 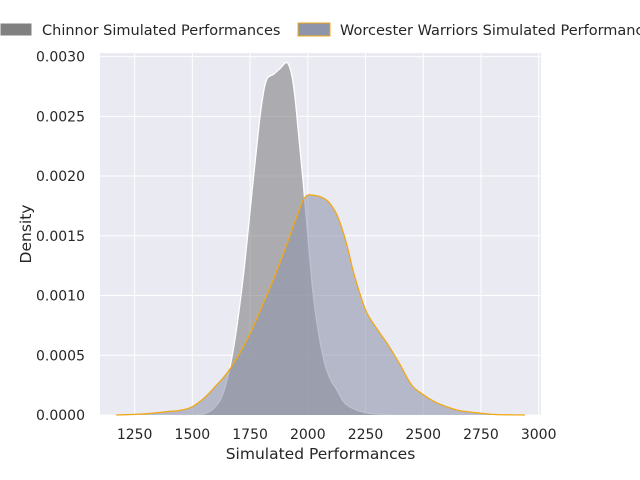 I want to click on x-tick-label: 2250, so click(x=366, y=435).